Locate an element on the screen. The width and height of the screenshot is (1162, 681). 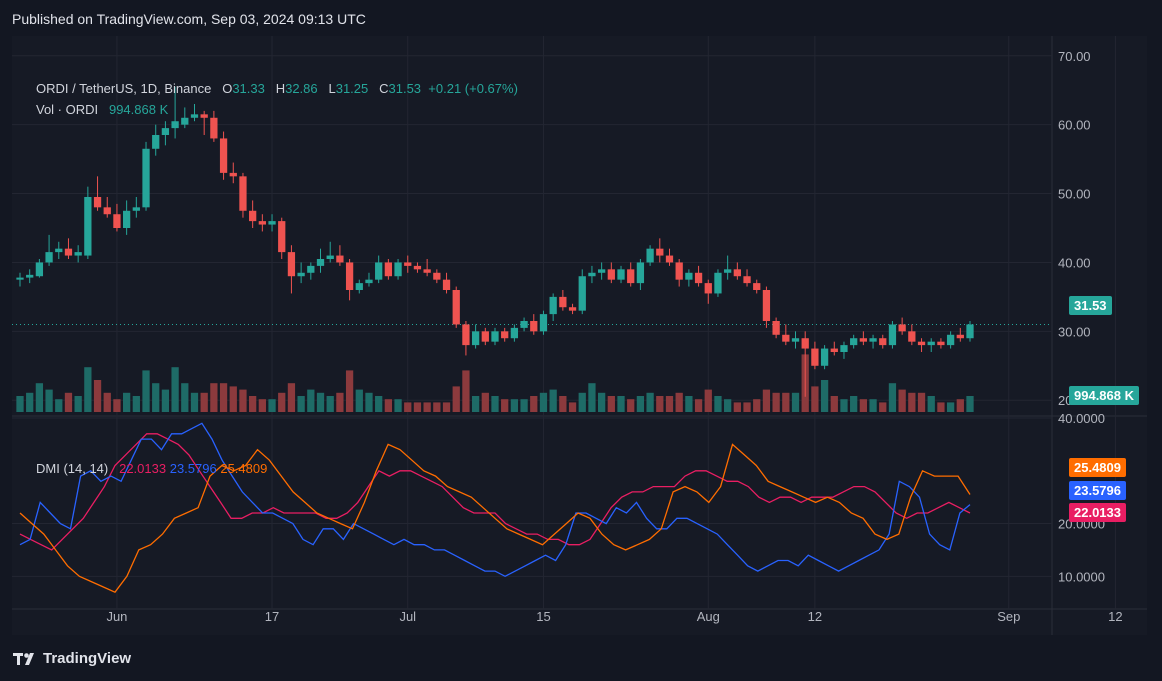
volume-label: Vol · ORDI is located at coordinates (67, 109).